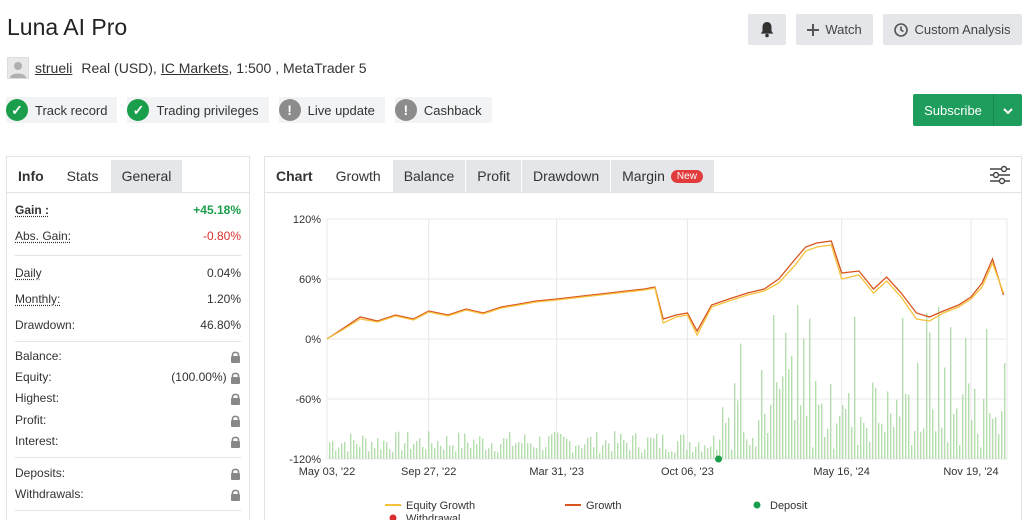 The height and width of the screenshot is (520, 1028). I want to click on tab-general: General, so click(147, 176).